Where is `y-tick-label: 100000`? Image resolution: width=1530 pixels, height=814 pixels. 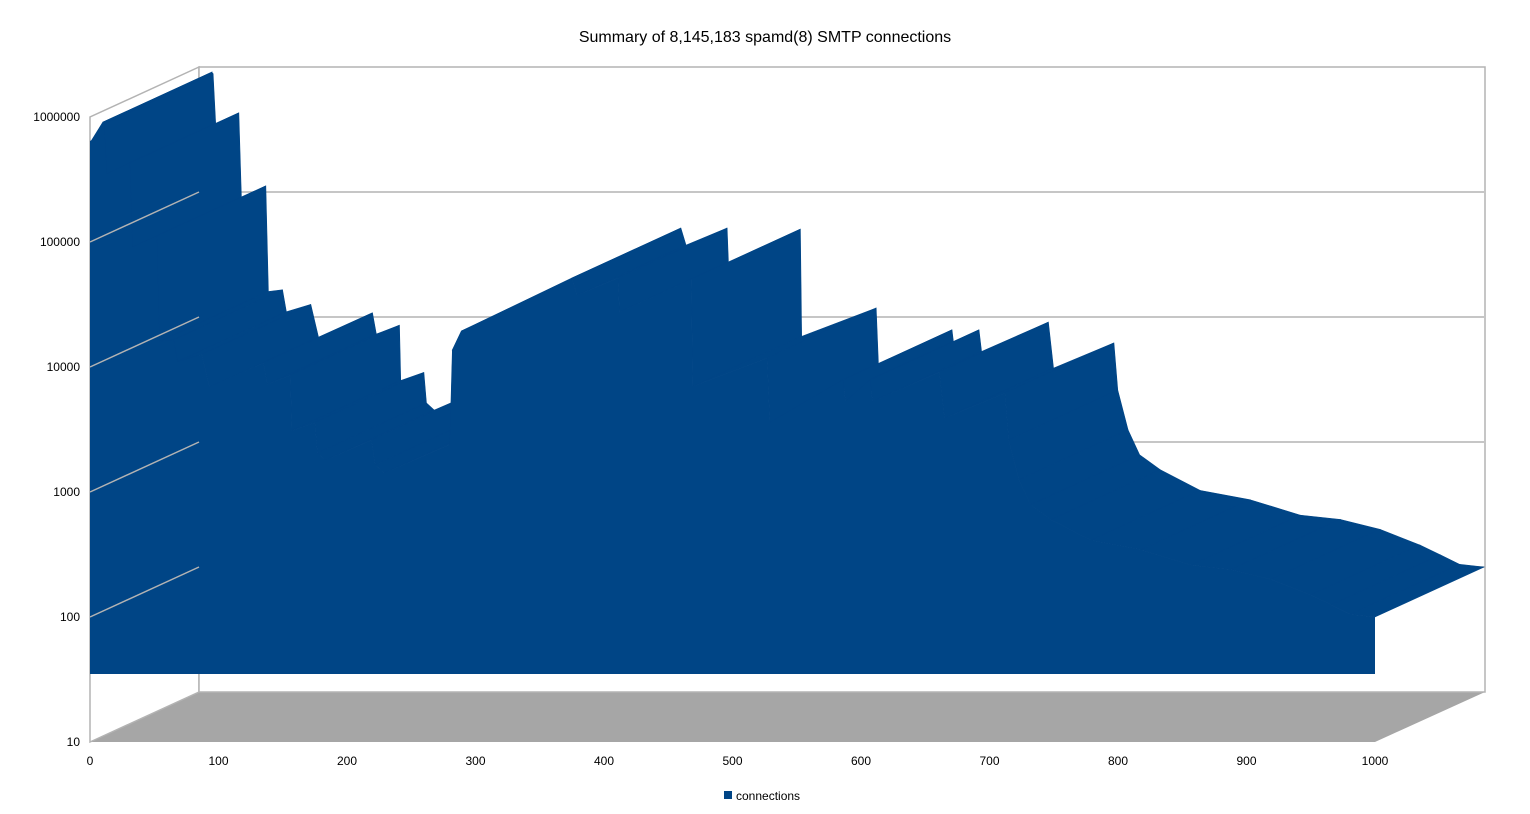 y-tick-label: 100000 is located at coordinates (60, 242).